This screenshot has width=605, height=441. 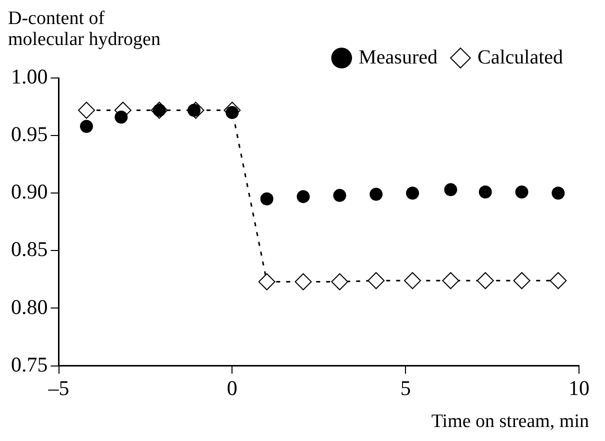 What do you see at coordinates (29, 306) in the screenshot?
I see `y-tick-label: 0.80` at bounding box center [29, 306].